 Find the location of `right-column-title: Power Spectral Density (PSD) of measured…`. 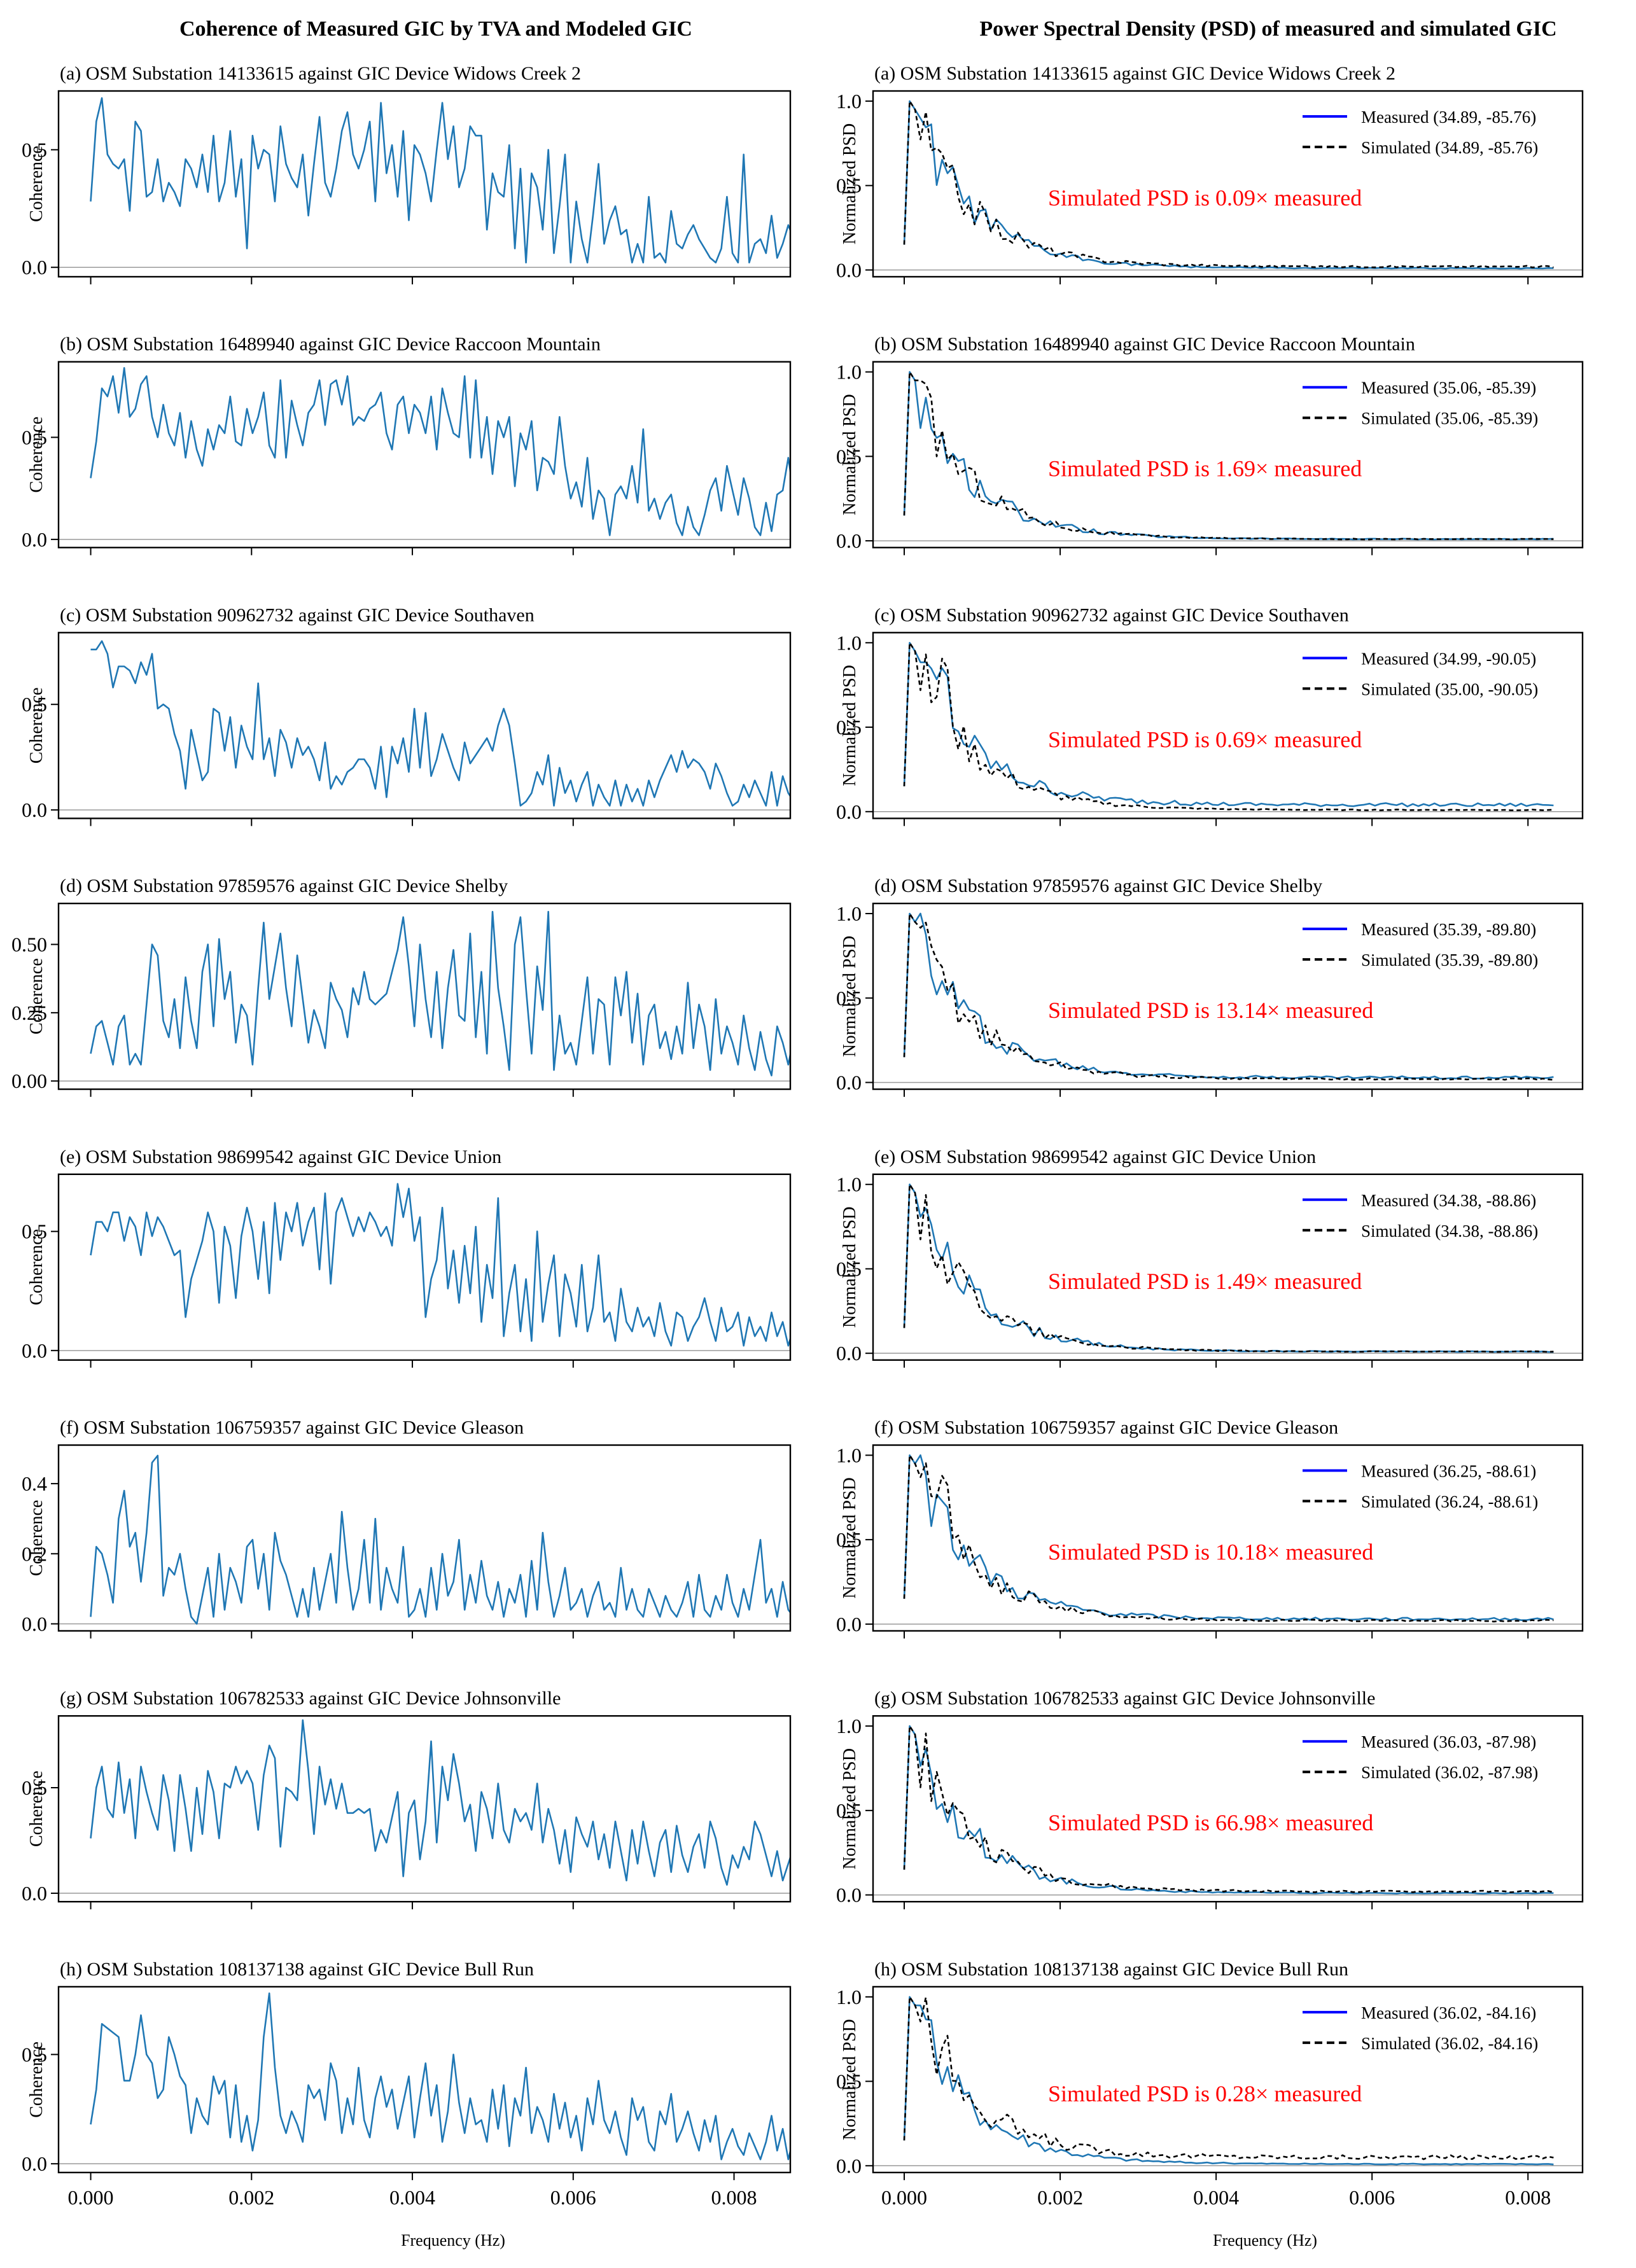

right-column-title: Power Spectral Density (PSD) of measured… is located at coordinates (1267, 29).